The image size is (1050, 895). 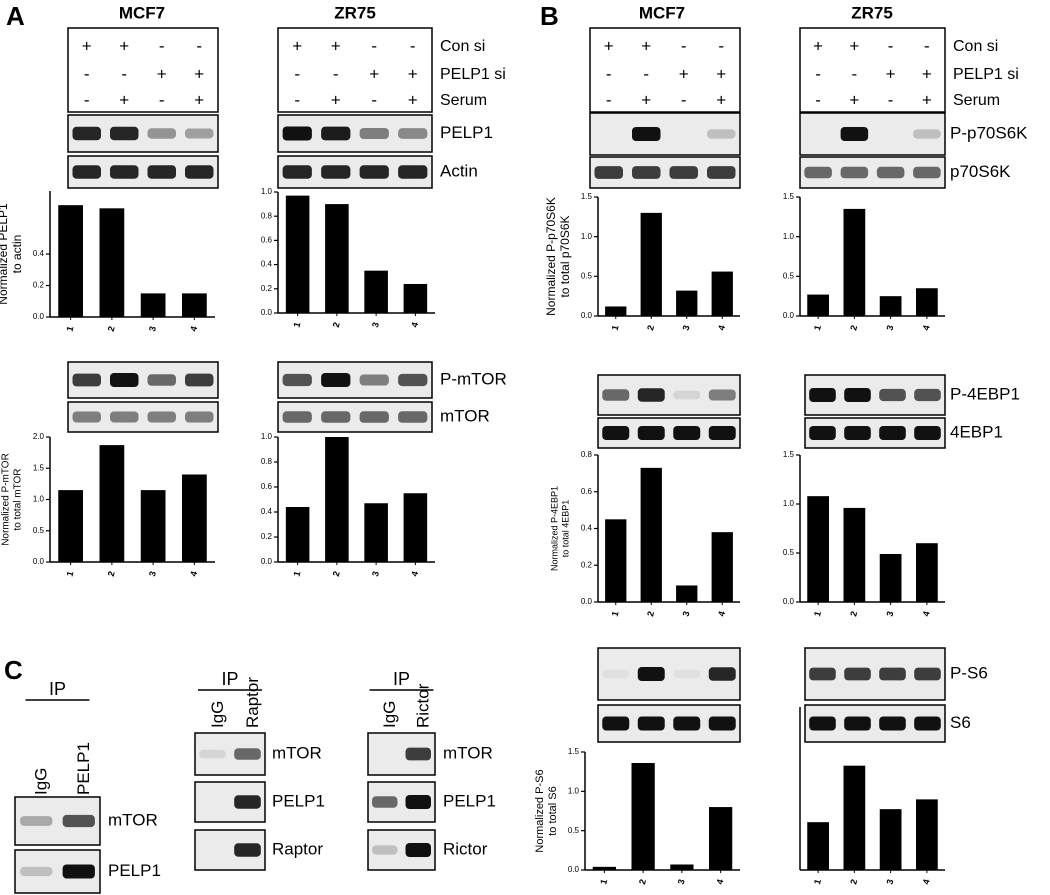 What do you see at coordinates (980, 171) in the screenshot?
I see `blot-label: p70S6K` at bounding box center [980, 171].